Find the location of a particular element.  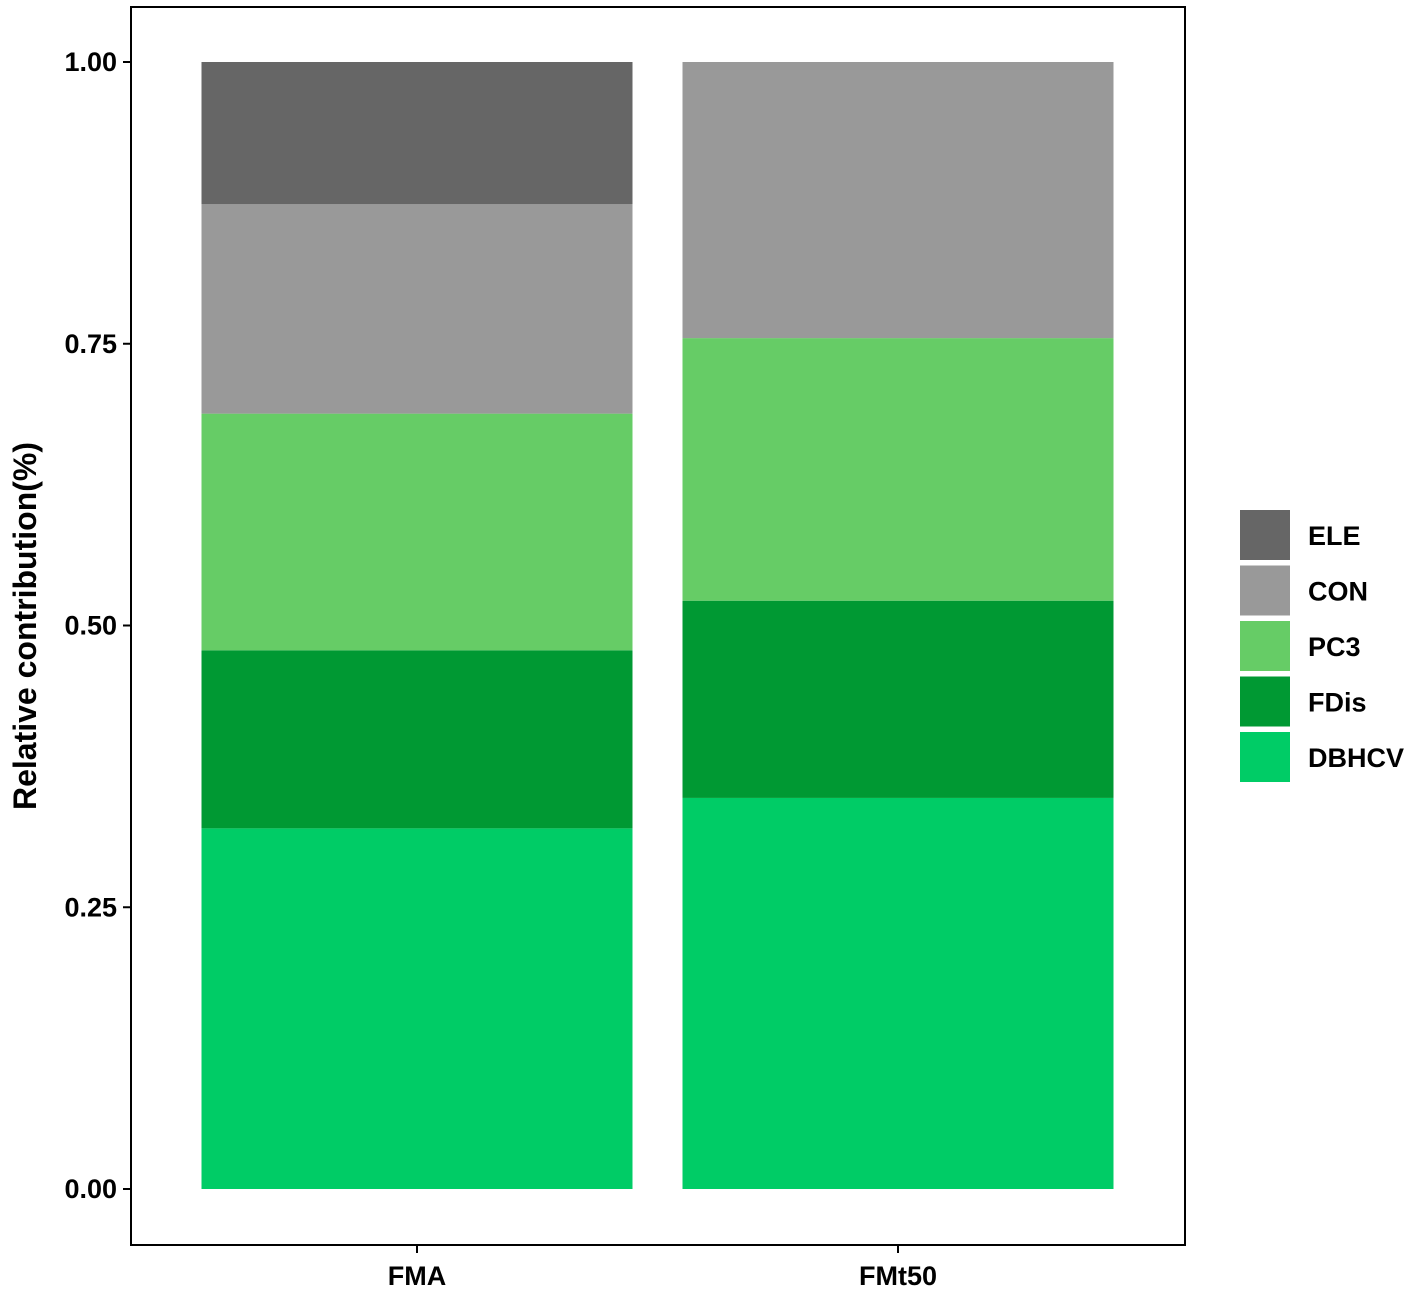

x-tick-label: FMt50 is located at coordinates (898, 1276).